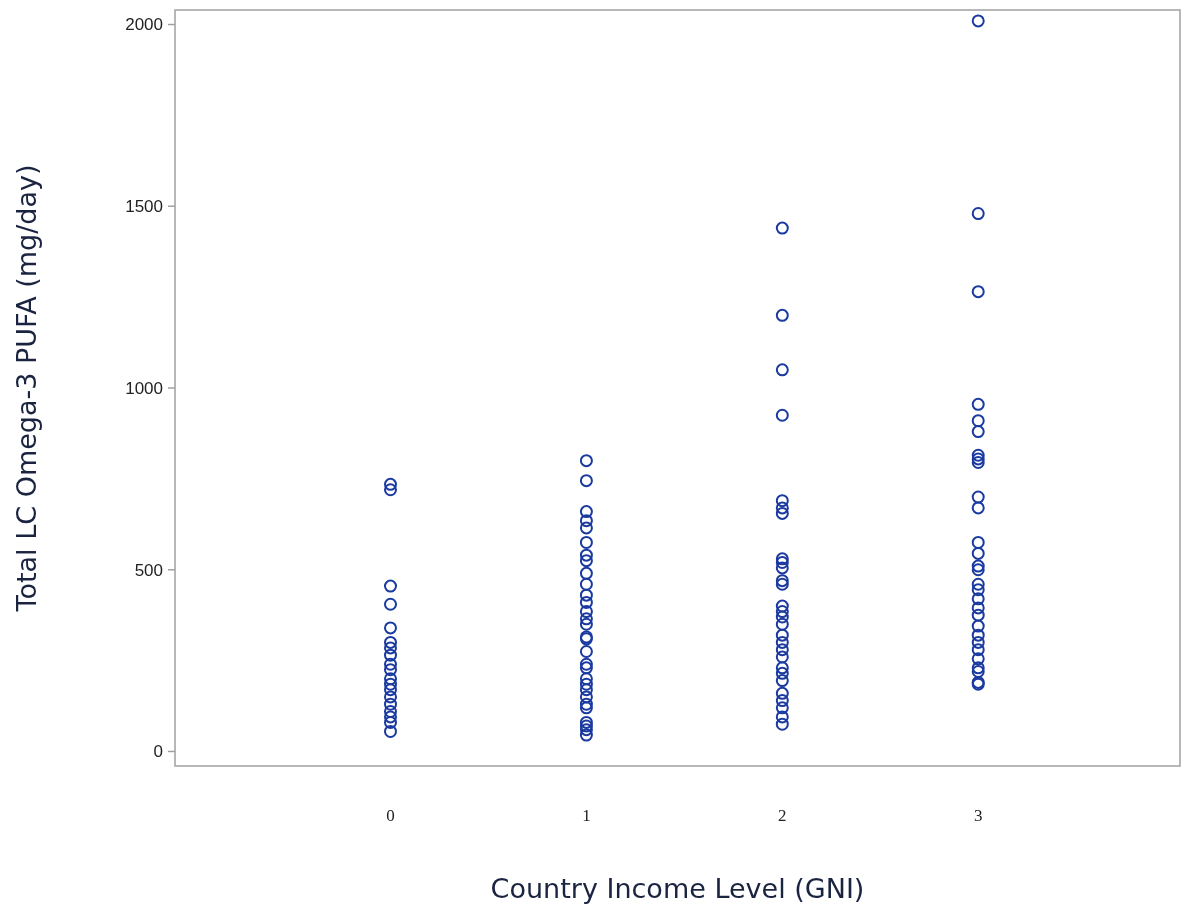 This screenshot has width=1183, height=916. Describe the element at coordinates (677, 888) in the screenshot. I see `x-axis-title: Country Income Level (GNI)` at that location.